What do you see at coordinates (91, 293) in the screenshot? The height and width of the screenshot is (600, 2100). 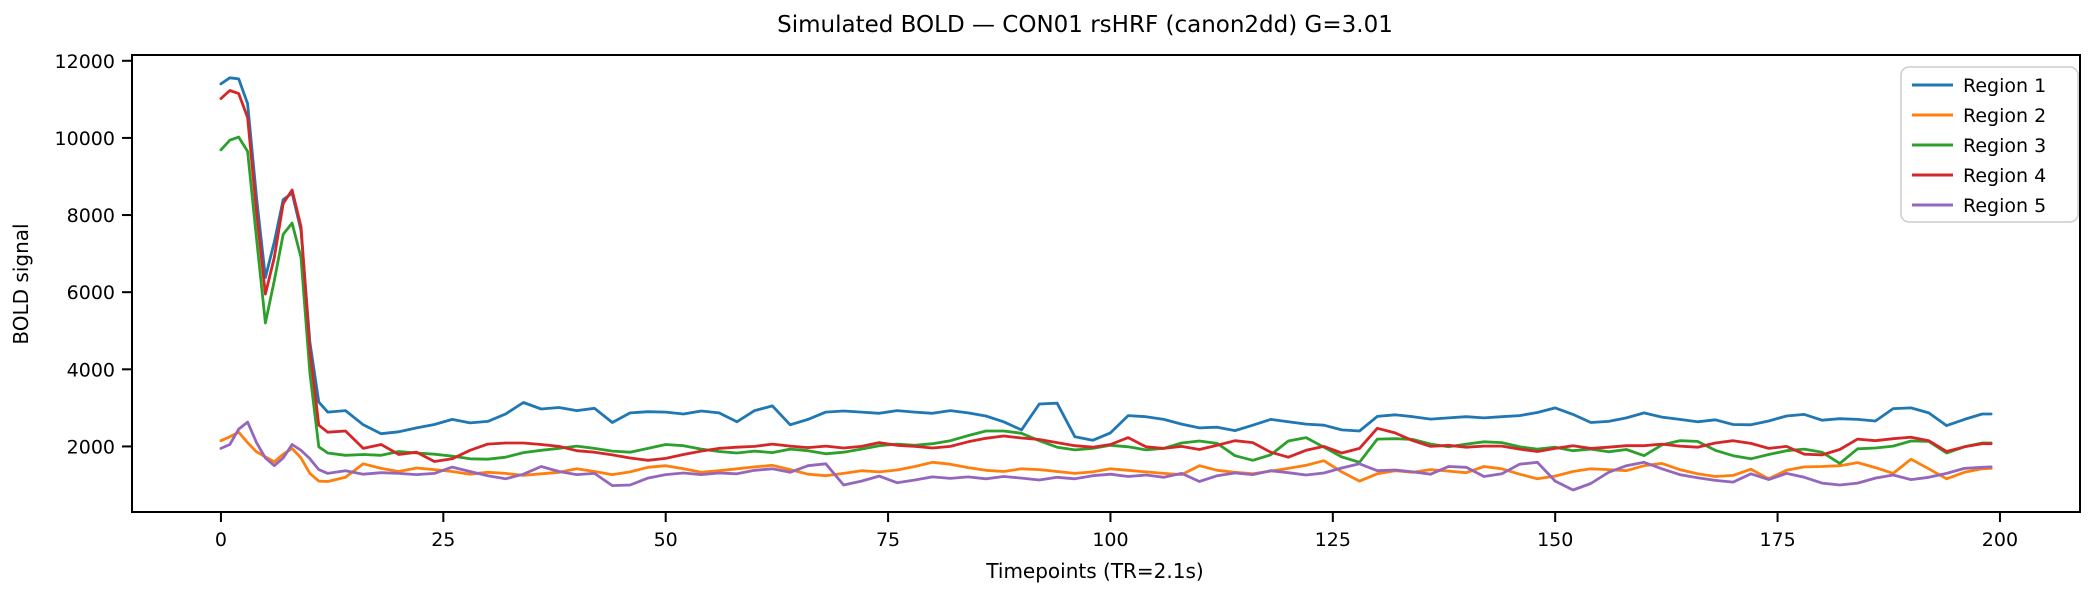 I see `y-tick-label: 6000` at bounding box center [91, 293].